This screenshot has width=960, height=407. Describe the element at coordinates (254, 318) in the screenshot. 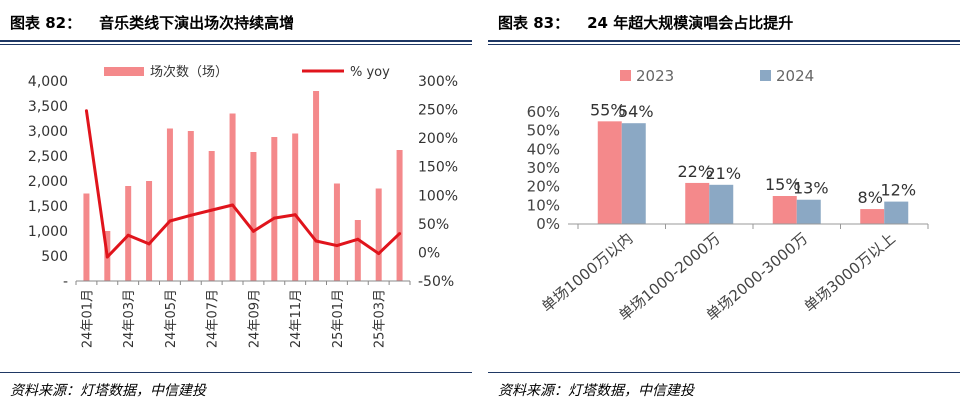

I see `x-tick-label: 24年09月` at that location.